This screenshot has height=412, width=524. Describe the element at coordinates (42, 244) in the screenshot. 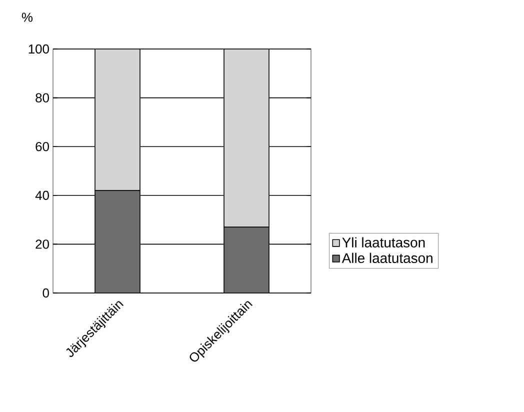

I see `y-tick-label: 20` at that location.